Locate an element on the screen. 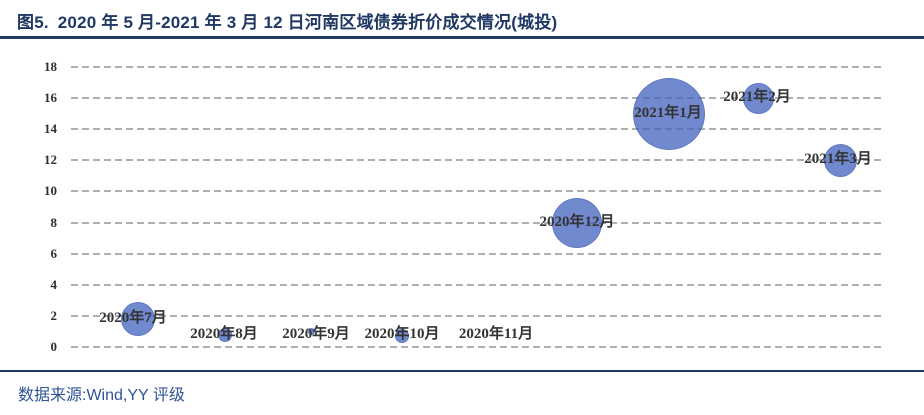  data-point-label: 2020年10月 is located at coordinates (402, 334).